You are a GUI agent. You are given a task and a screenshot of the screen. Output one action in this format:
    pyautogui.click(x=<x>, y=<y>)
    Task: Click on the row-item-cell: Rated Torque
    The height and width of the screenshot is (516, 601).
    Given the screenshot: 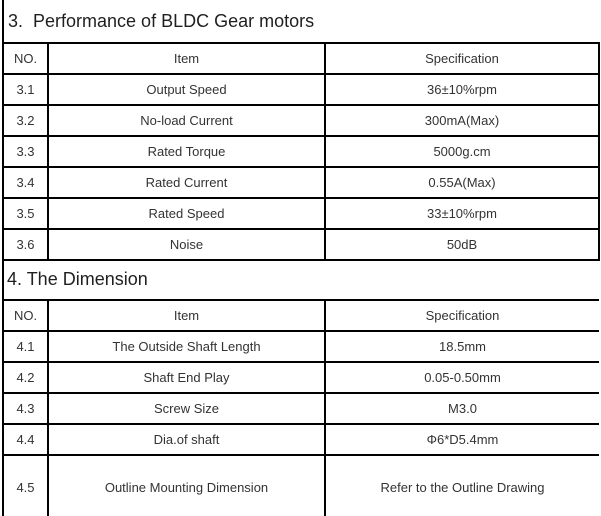 What is the action you would take?
    pyautogui.click(x=186, y=151)
    